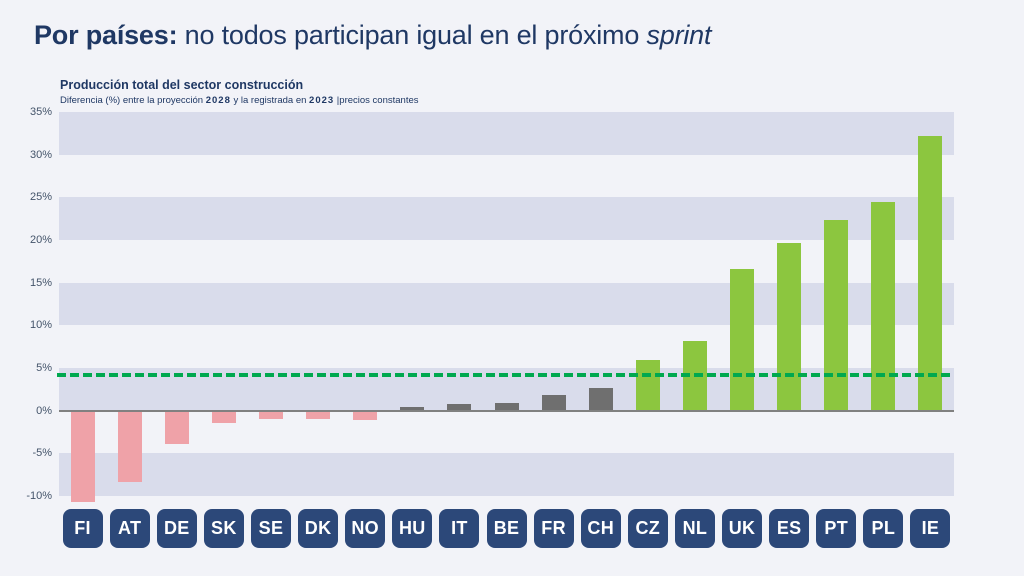  I want to click on zero-axis-line, so click(506, 410).